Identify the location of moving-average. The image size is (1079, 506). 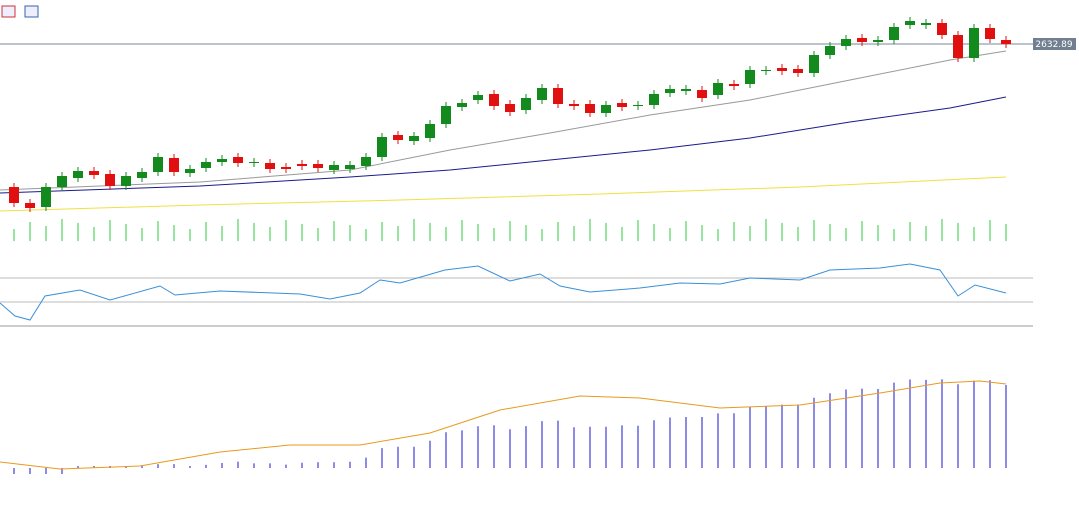
(503, 194).